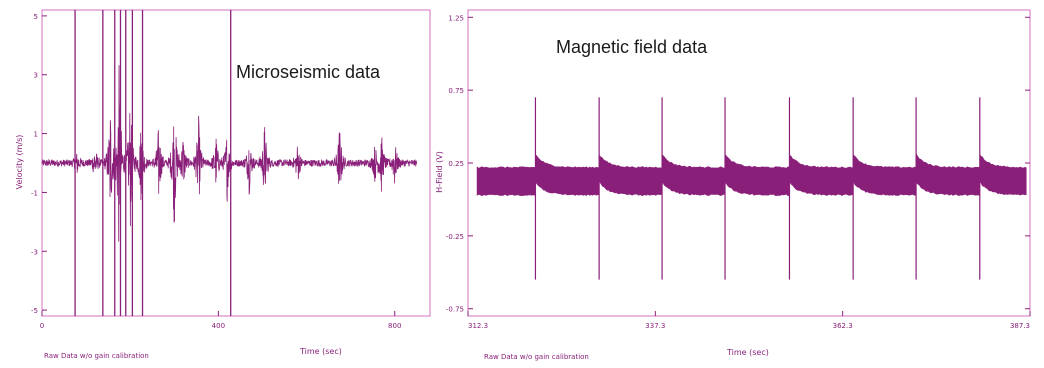 The height and width of the screenshot is (368, 1044). Describe the element at coordinates (320, 351) in the screenshot. I see `left-x-axis-label: Time (sec)` at that location.